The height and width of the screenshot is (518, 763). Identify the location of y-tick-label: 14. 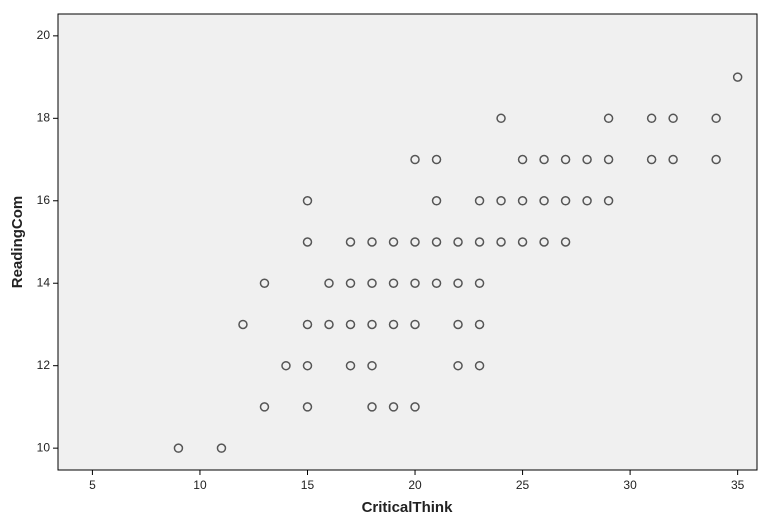
(44, 282).